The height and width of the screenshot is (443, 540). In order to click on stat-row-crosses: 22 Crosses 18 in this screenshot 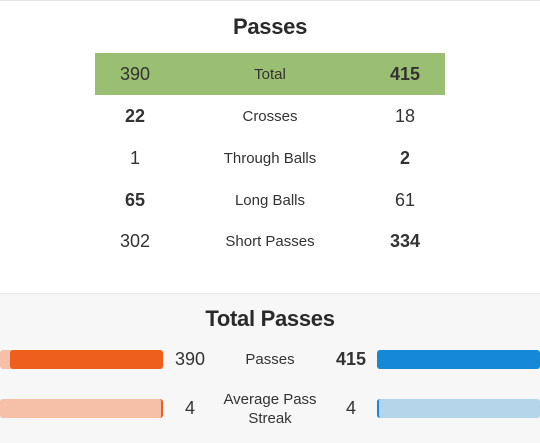, I will do `click(270, 116)`.